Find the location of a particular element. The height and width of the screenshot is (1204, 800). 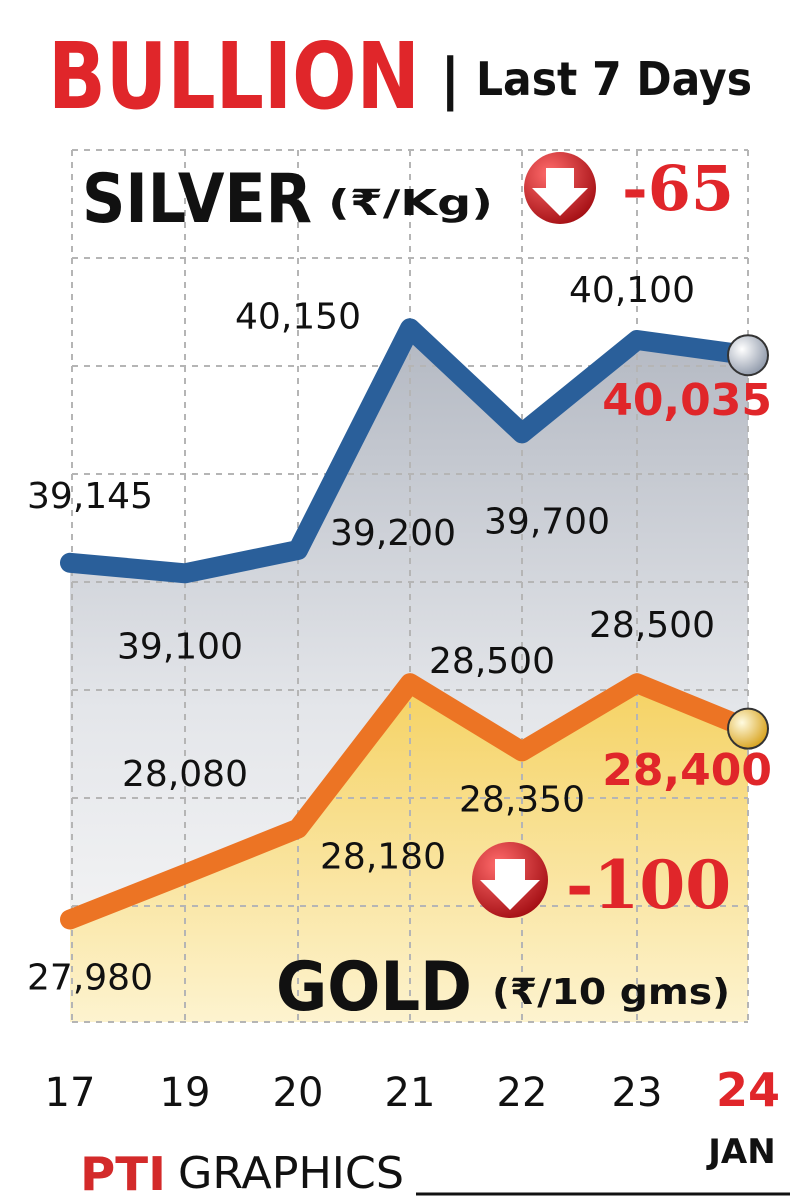

x-axis-month: JAN is located at coordinates (740, 1152).